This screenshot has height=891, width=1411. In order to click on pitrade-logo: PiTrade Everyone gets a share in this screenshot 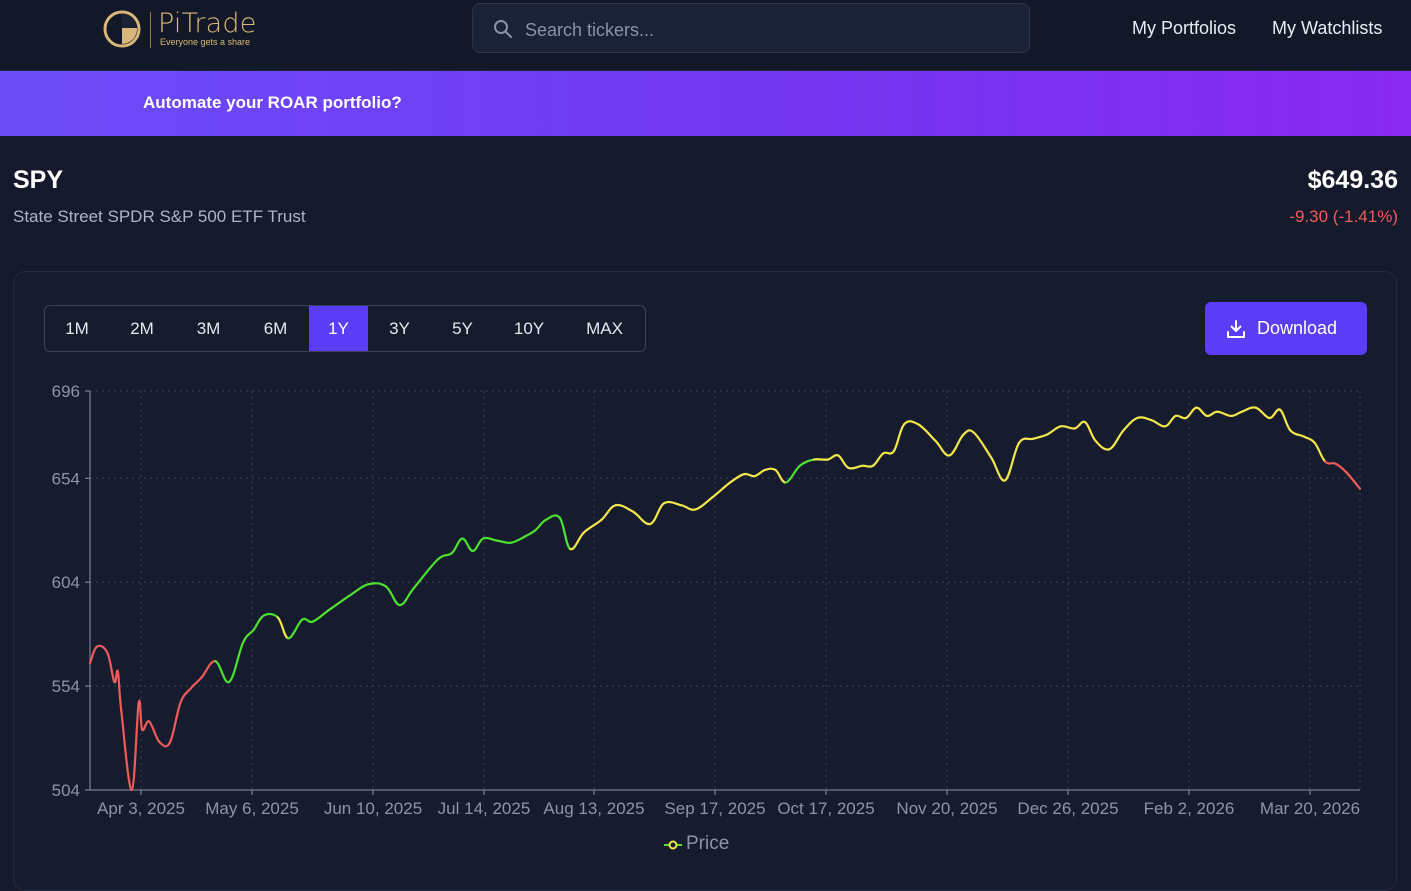, I will do `click(187, 30)`.